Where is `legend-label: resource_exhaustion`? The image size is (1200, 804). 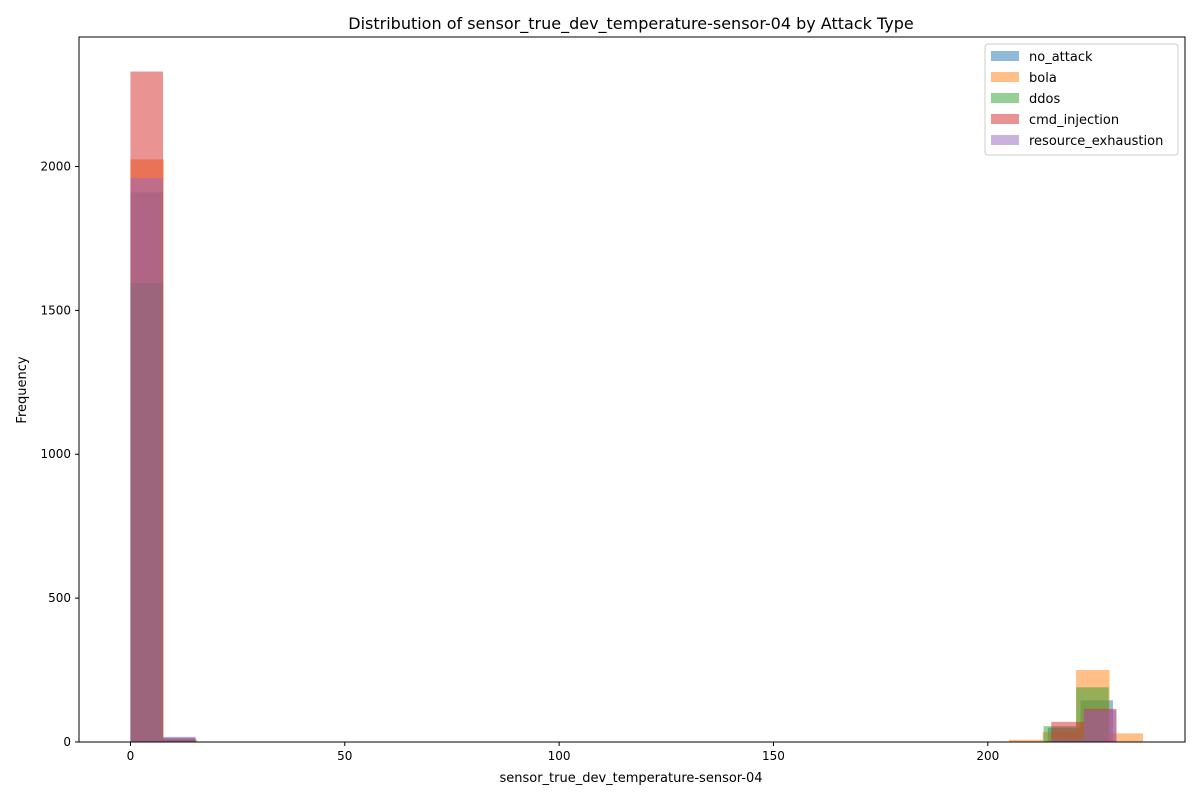
legend-label: resource_exhaustion is located at coordinates (1096, 141).